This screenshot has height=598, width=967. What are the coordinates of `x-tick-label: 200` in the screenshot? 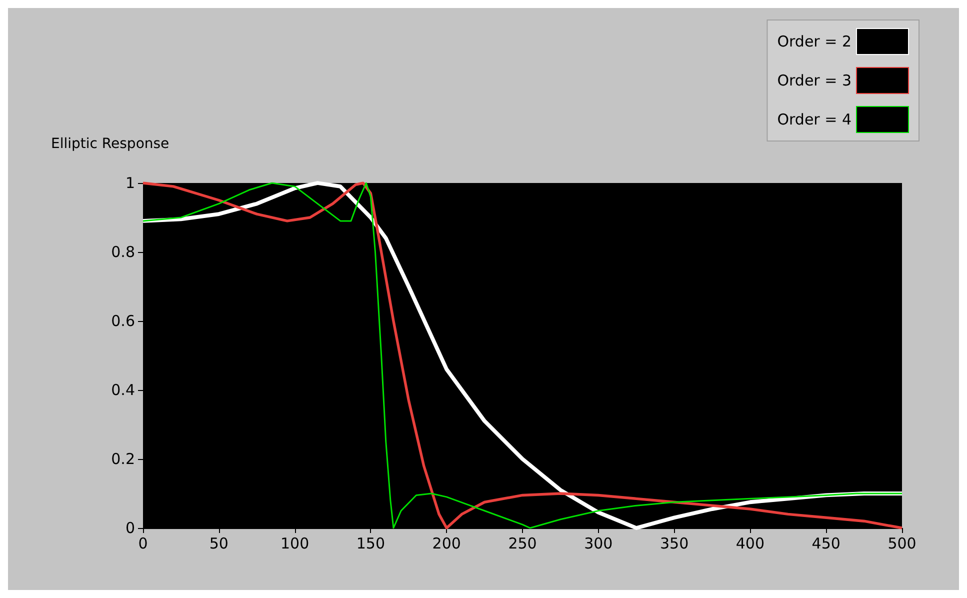 It's located at (446, 543).